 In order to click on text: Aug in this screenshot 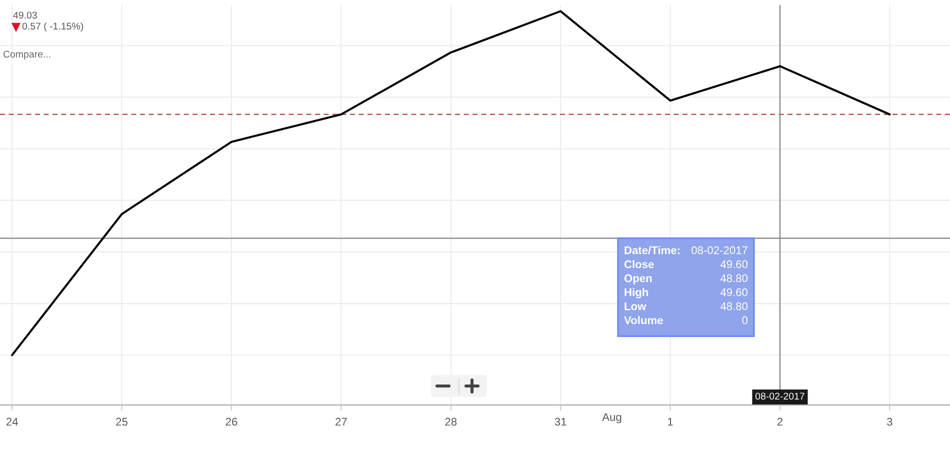, I will do `click(612, 418)`.